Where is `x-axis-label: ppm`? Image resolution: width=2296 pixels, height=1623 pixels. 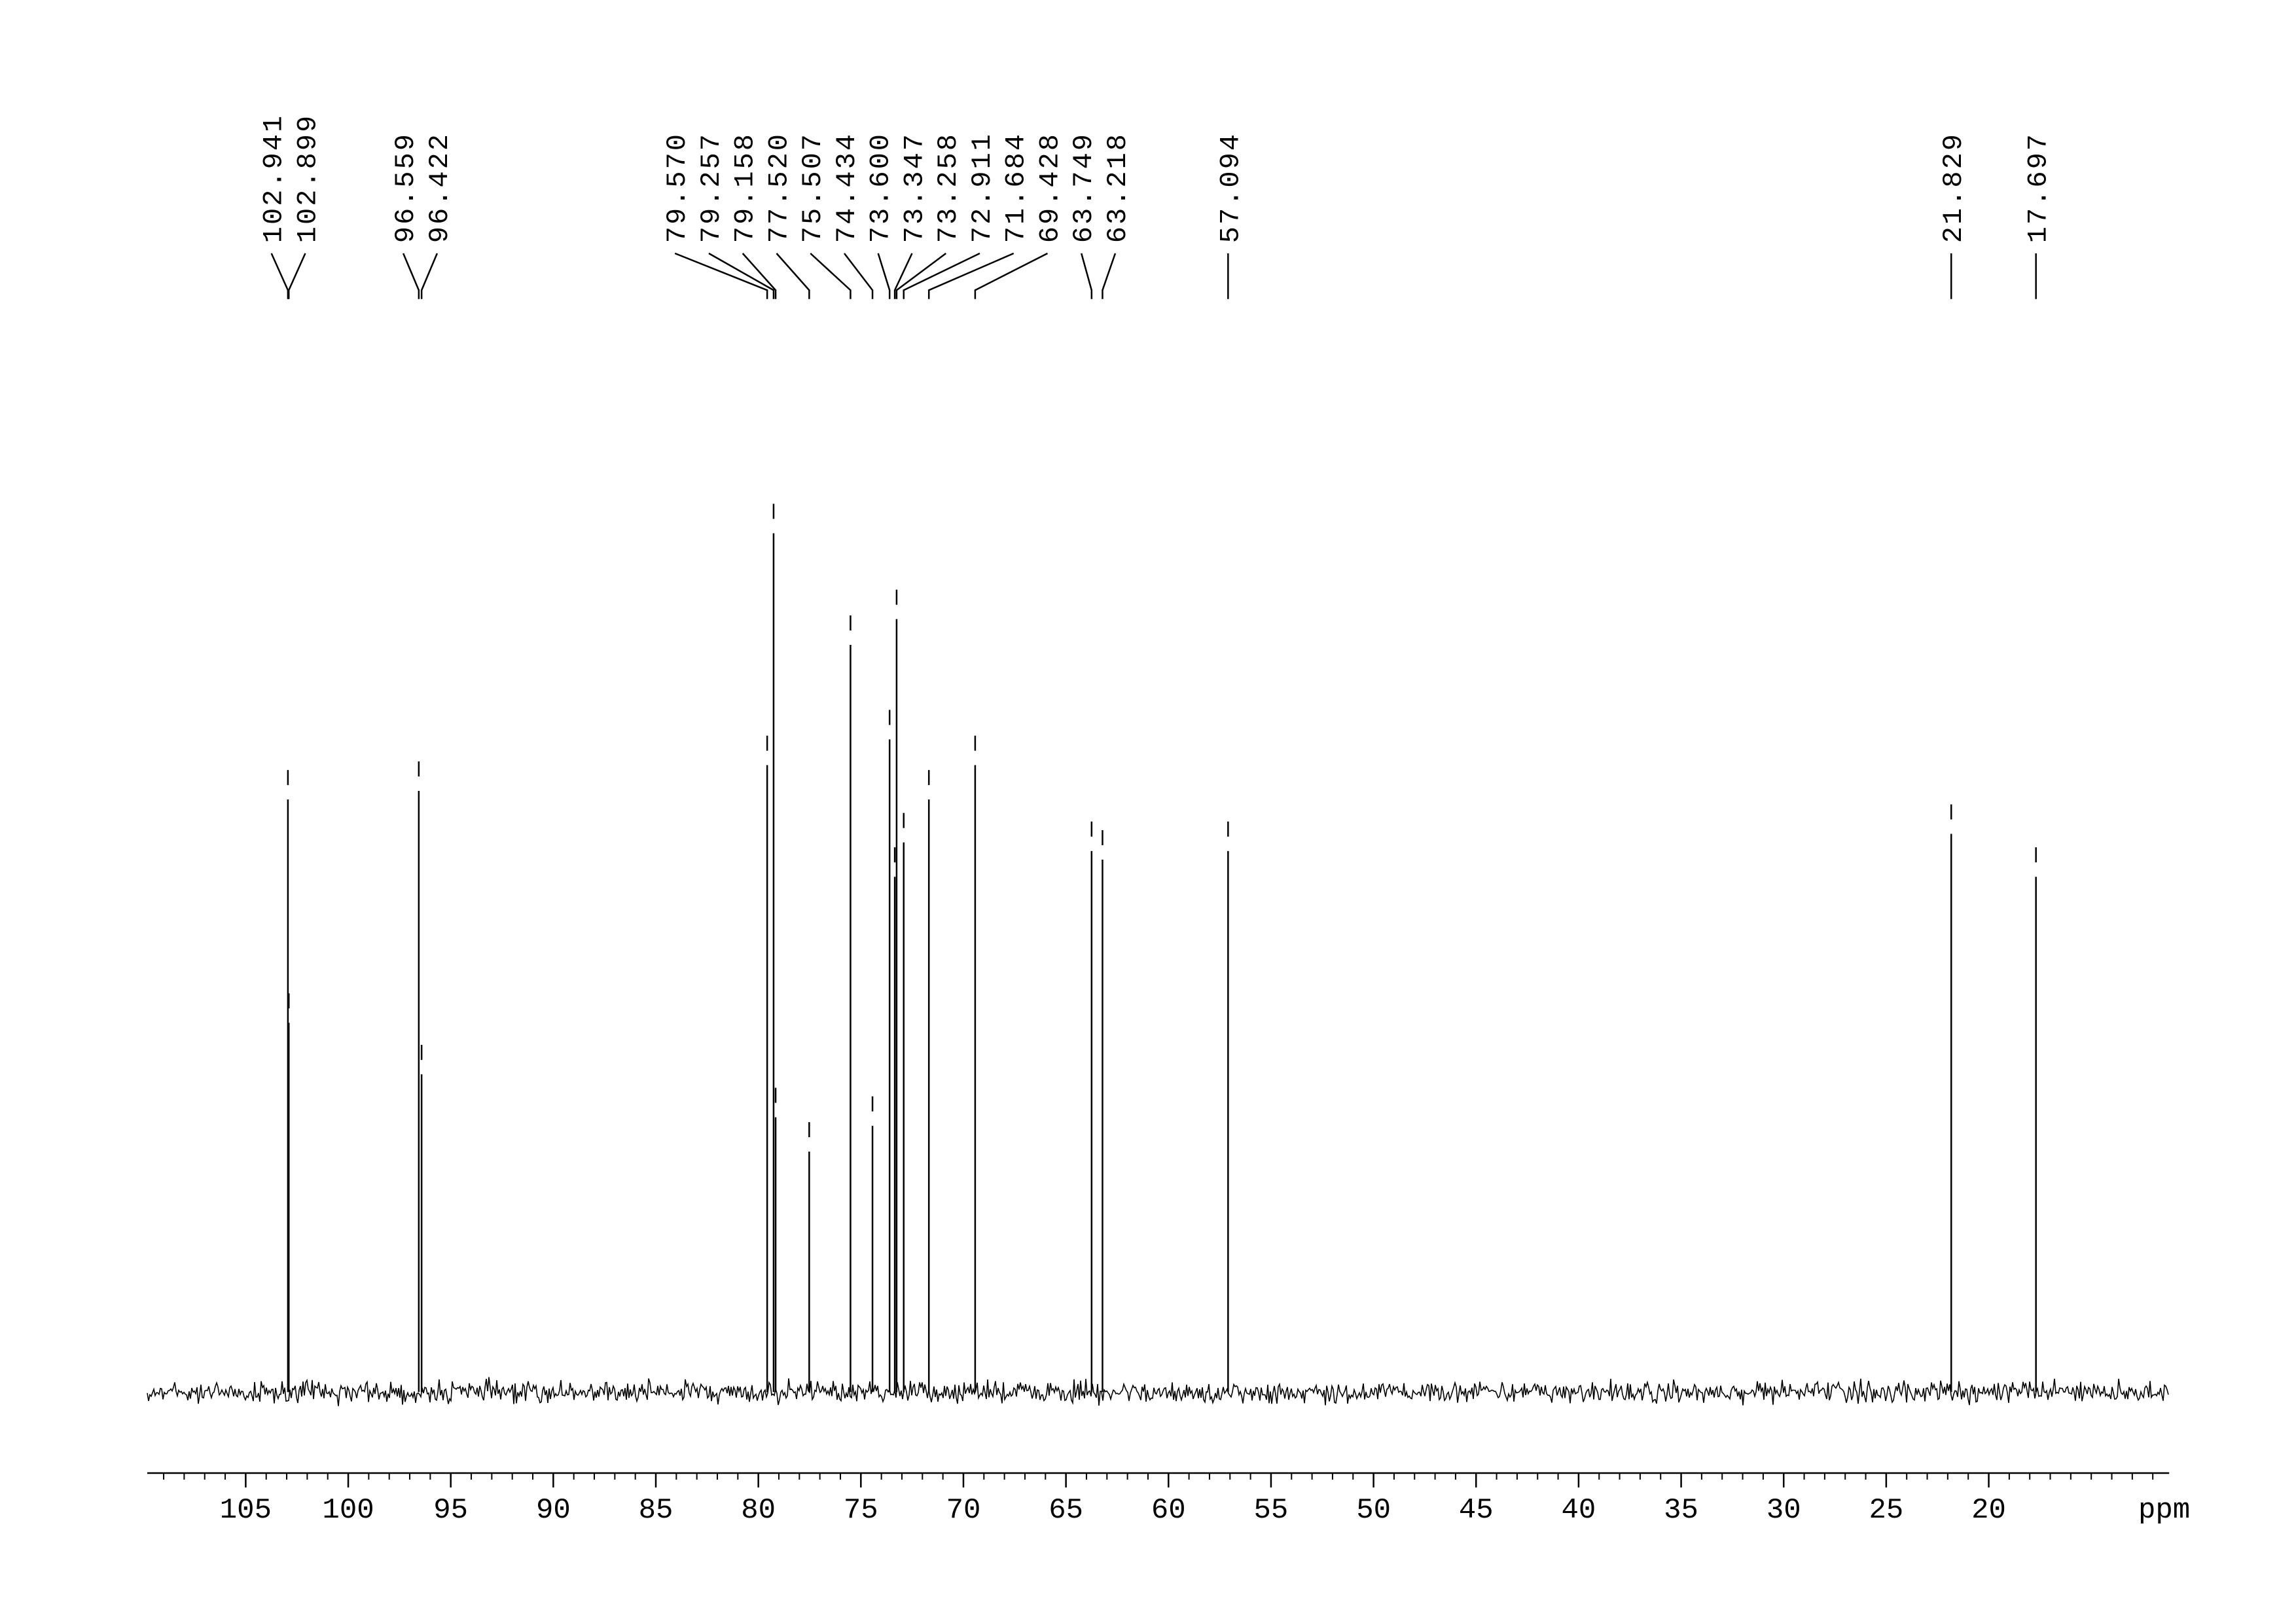 x-axis-label: ppm is located at coordinates (2164, 1510).